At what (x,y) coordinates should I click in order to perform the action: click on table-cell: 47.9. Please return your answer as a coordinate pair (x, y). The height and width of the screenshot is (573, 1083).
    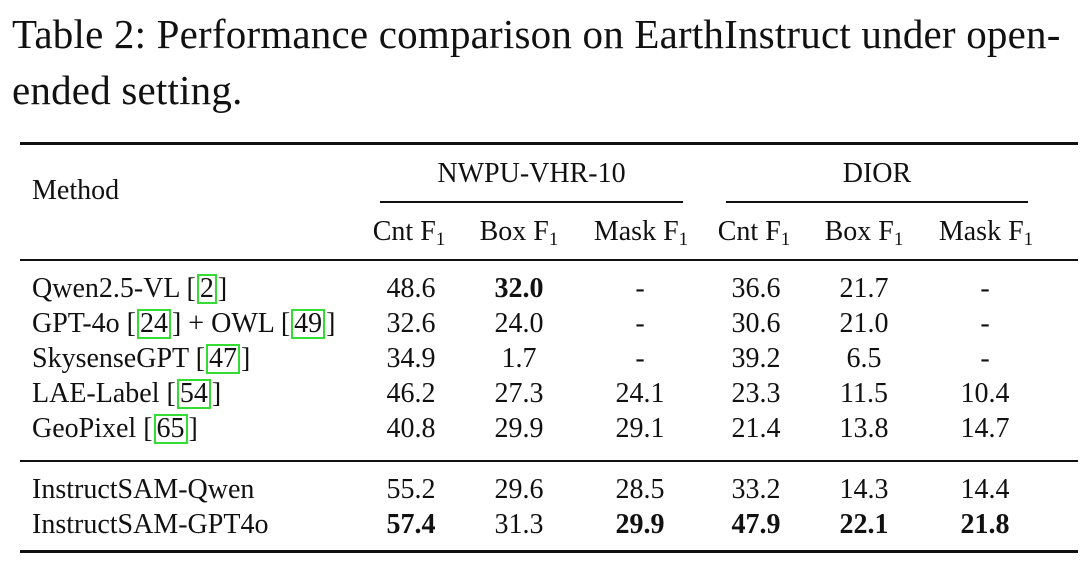
    Looking at the image, I should click on (756, 524).